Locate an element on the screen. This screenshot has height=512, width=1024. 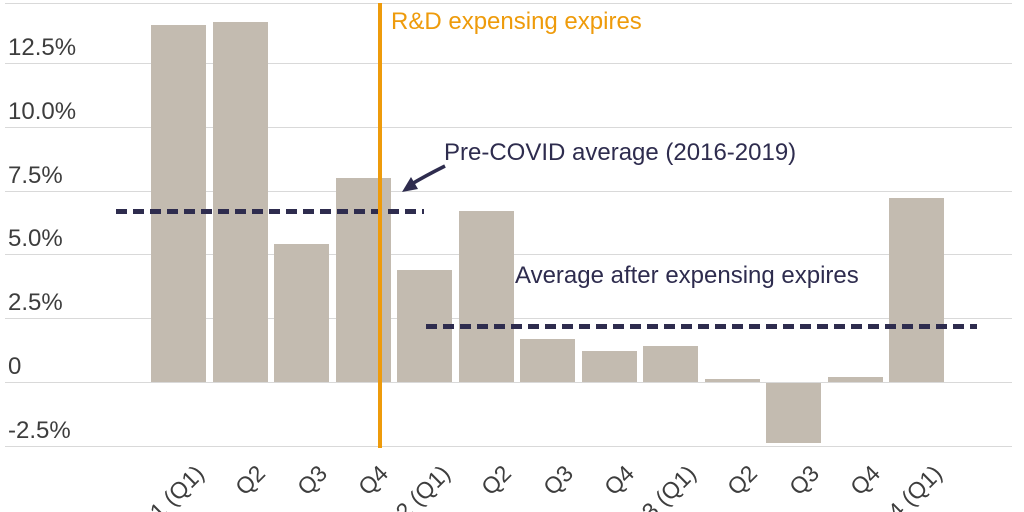
pre-covid-average-label: Pre-COVID average (2016-2019) is located at coordinates (620, 152).